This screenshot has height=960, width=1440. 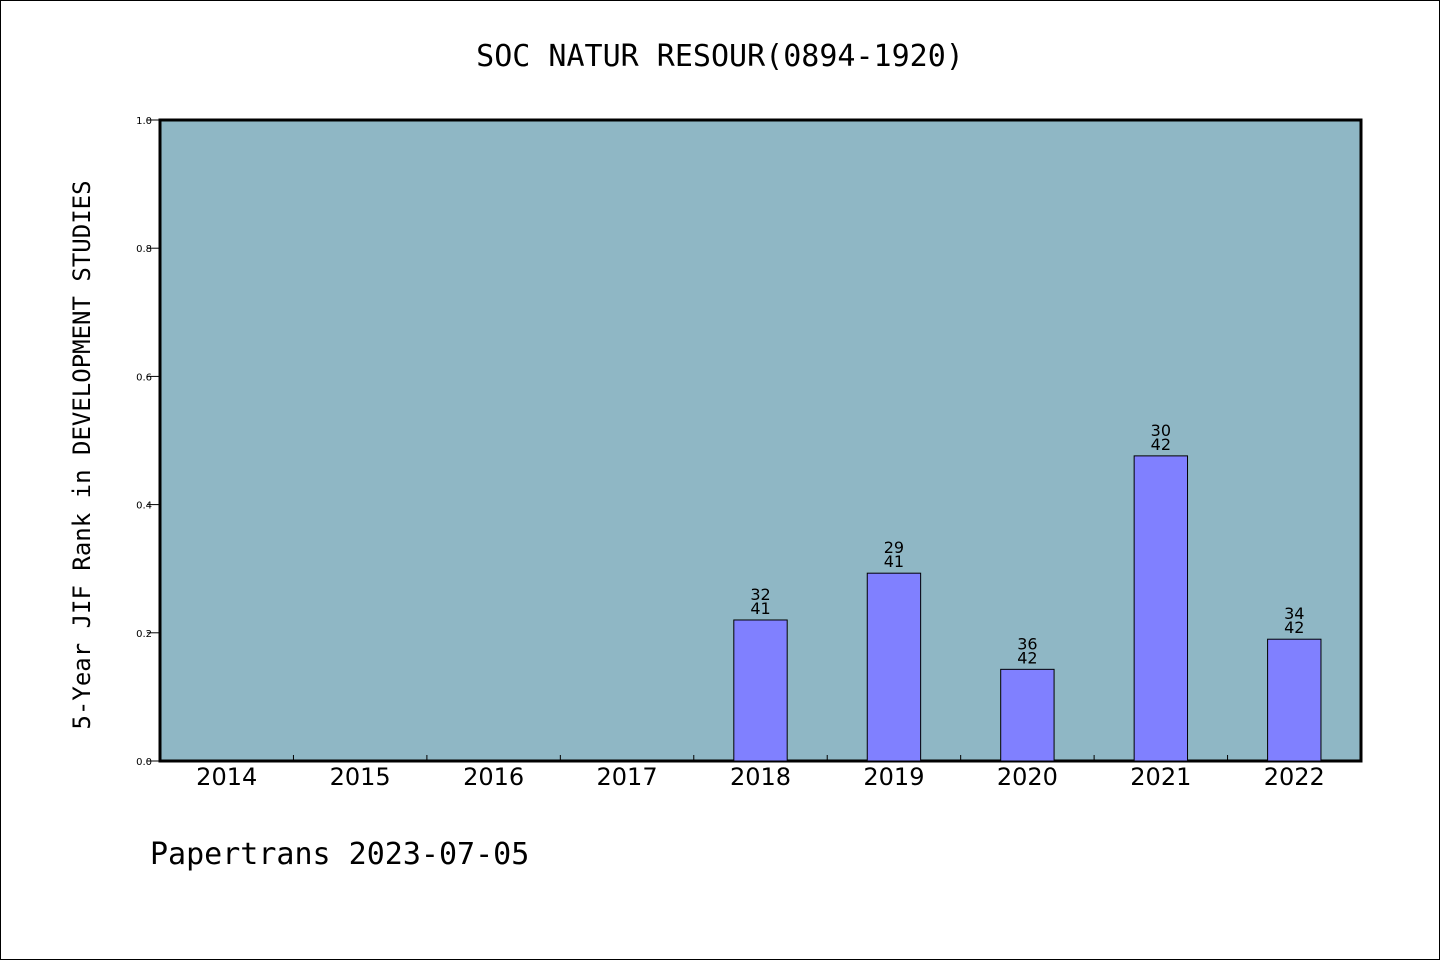 I want to click on y-axis-label: 5-Year JIF Rank in DEVELOPMENT STUDIES, so click(x=82, y=454).